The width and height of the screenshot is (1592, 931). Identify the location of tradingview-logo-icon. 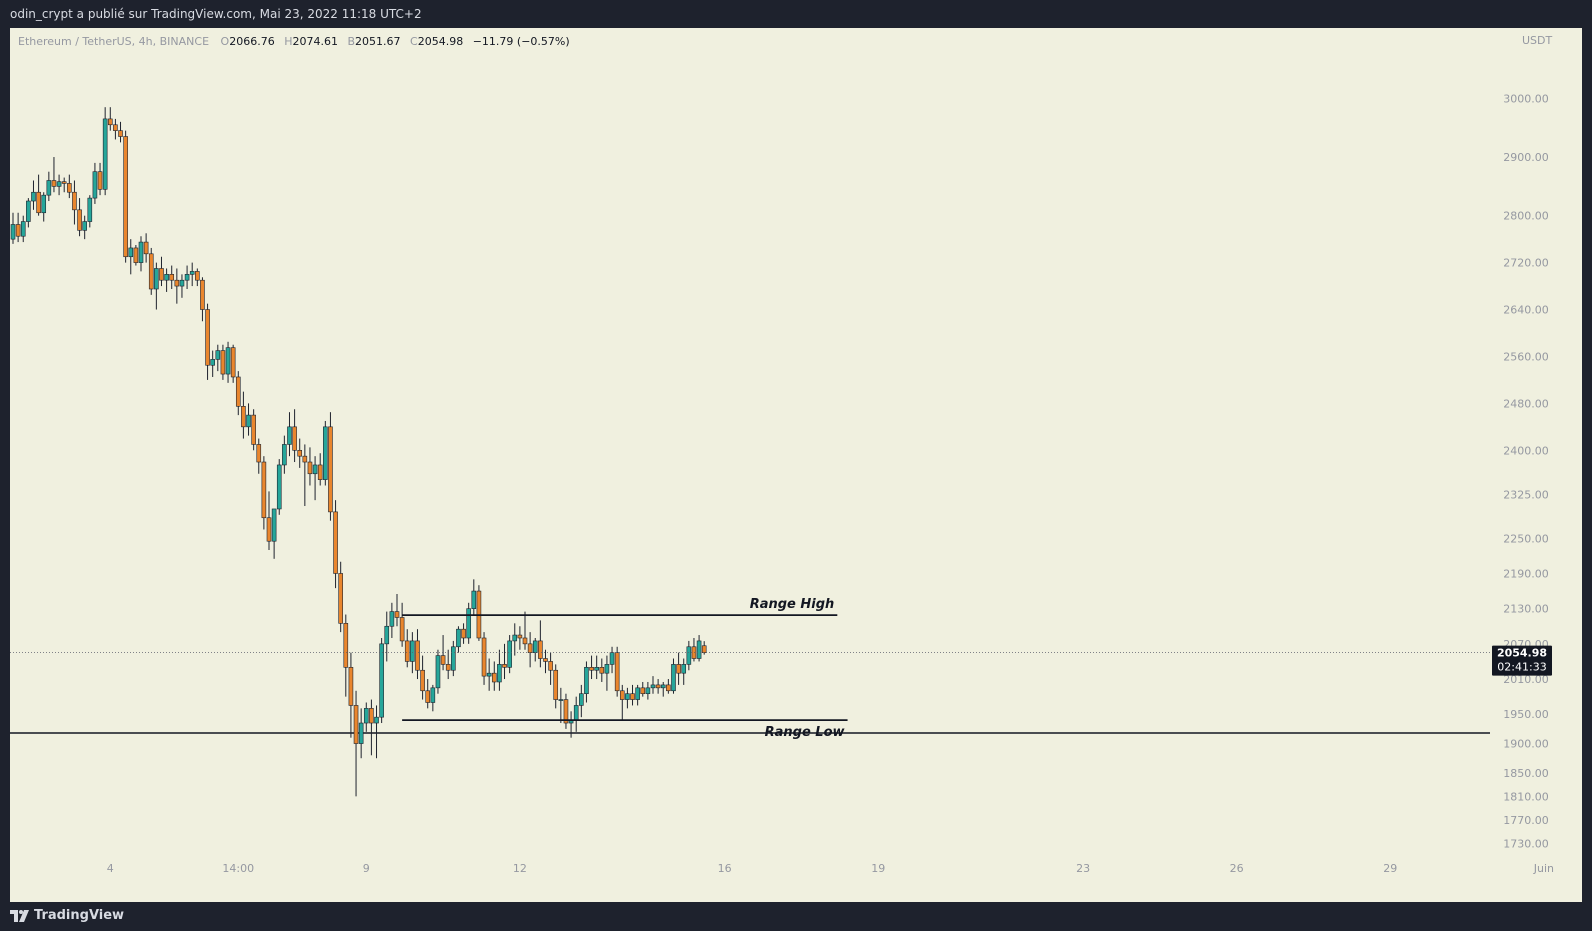
(20, 916).